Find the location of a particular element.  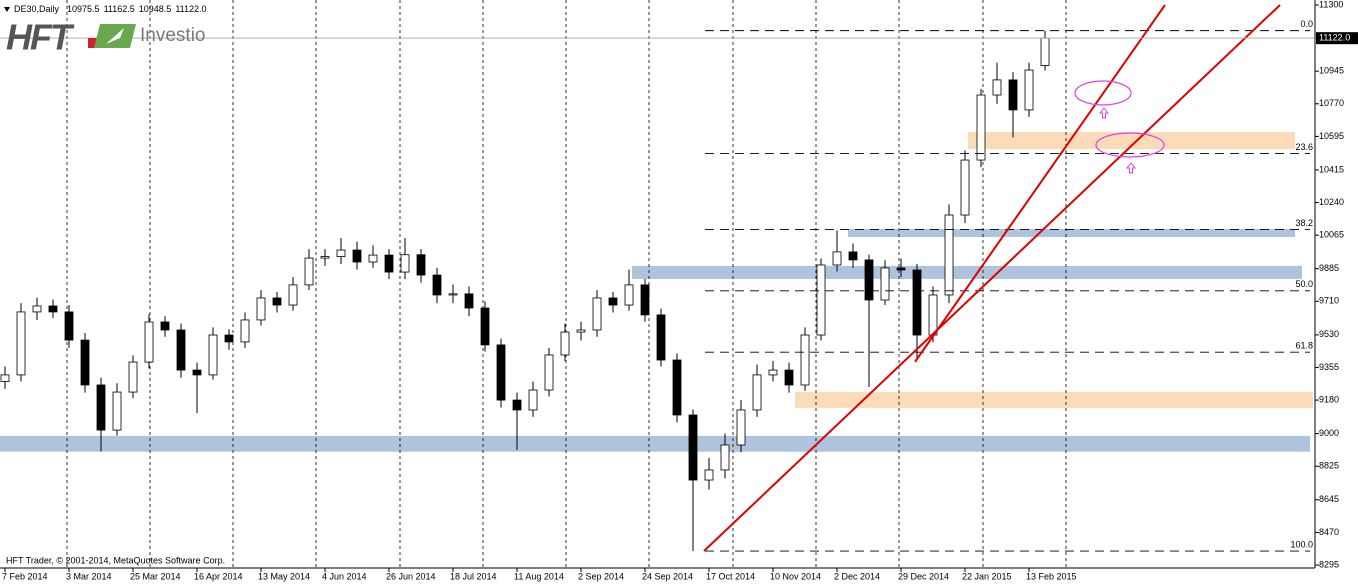

y-tick-label: 10770 is located at coordinates (1331, 103).